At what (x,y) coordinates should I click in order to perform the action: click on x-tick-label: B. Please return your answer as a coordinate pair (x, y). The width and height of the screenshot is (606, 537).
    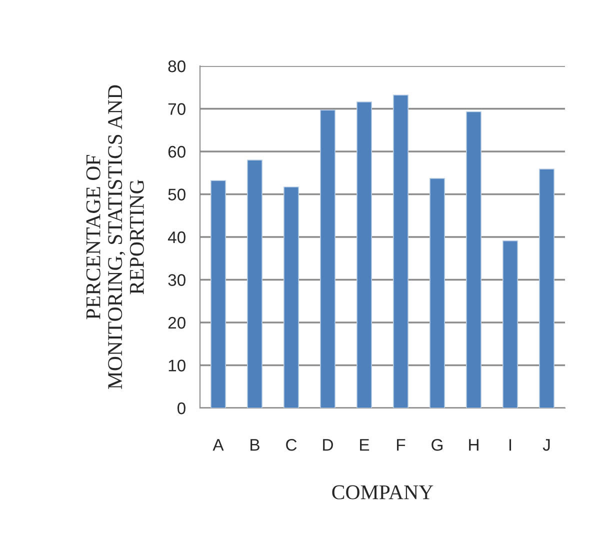
    Looking at the image, I should click on (255, 445).